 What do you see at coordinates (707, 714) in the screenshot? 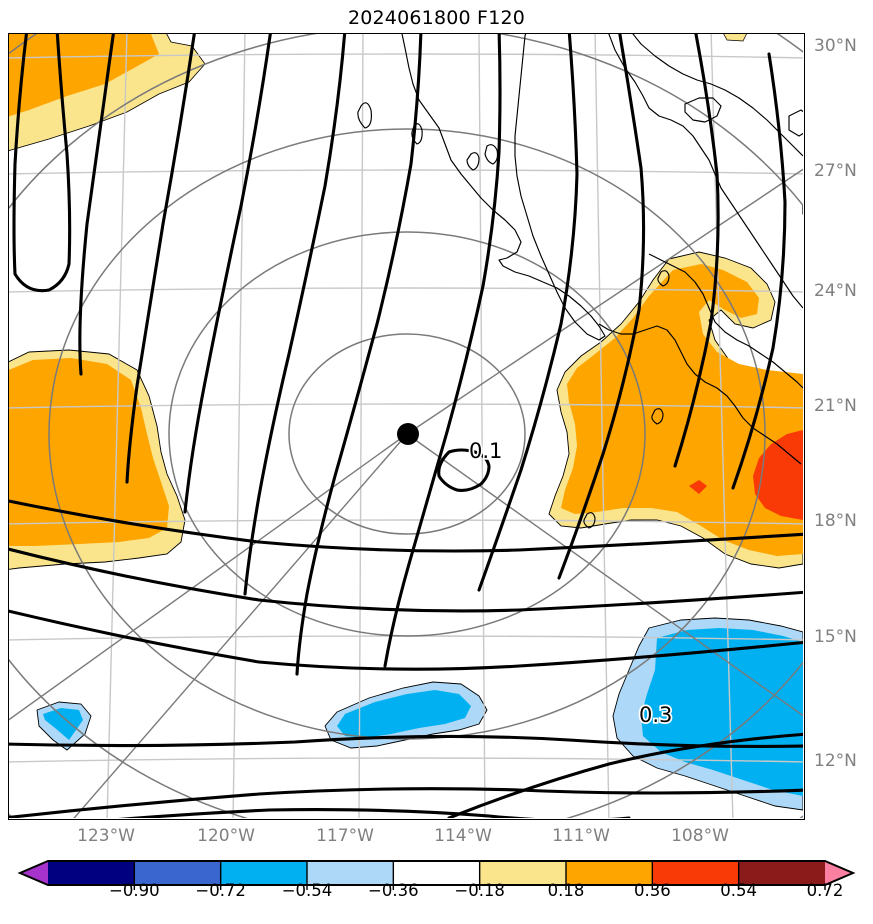
I see `shaded-region-southeast` at bounding box center [707, 714].